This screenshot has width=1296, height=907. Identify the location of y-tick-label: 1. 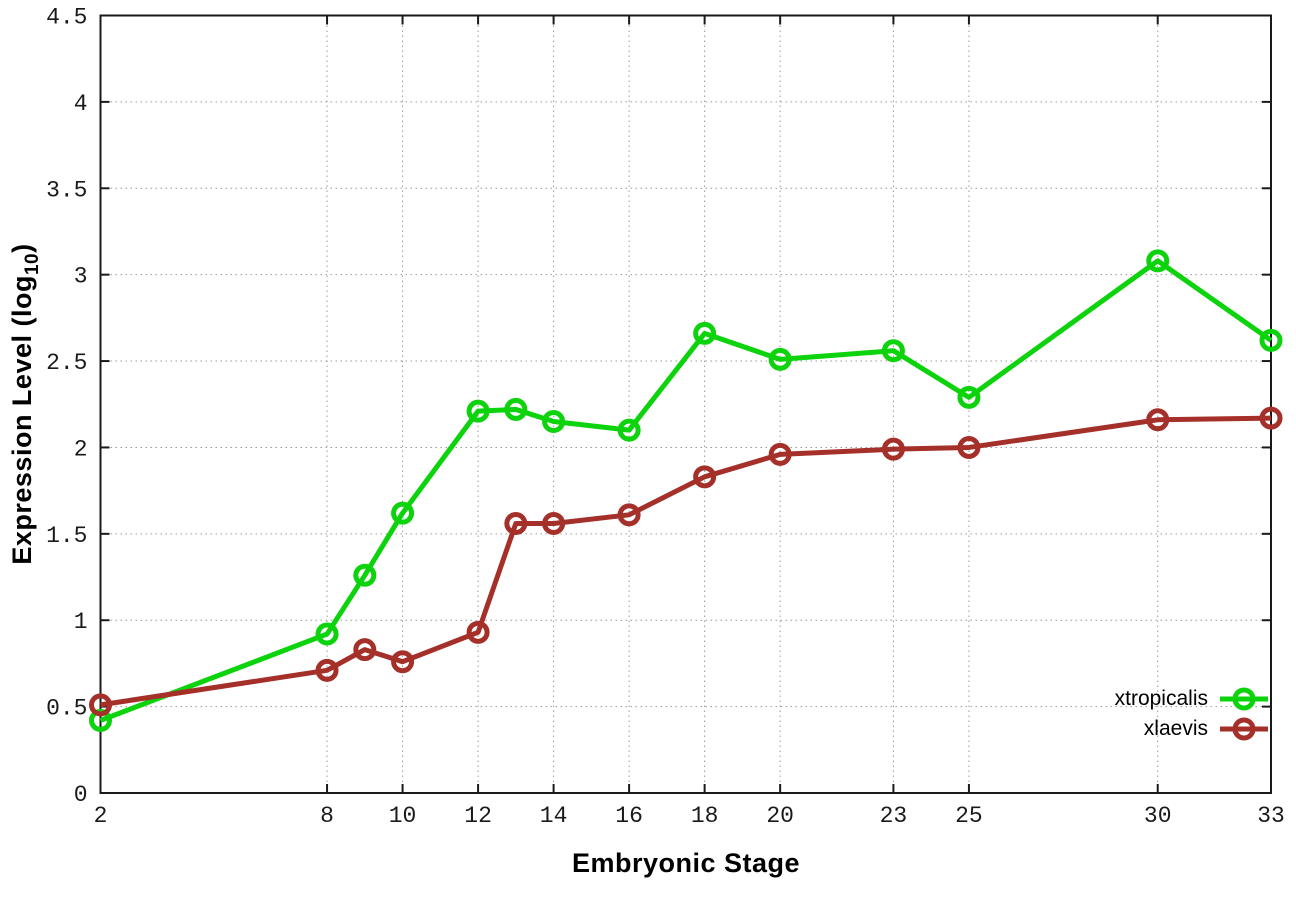
(81, 622).